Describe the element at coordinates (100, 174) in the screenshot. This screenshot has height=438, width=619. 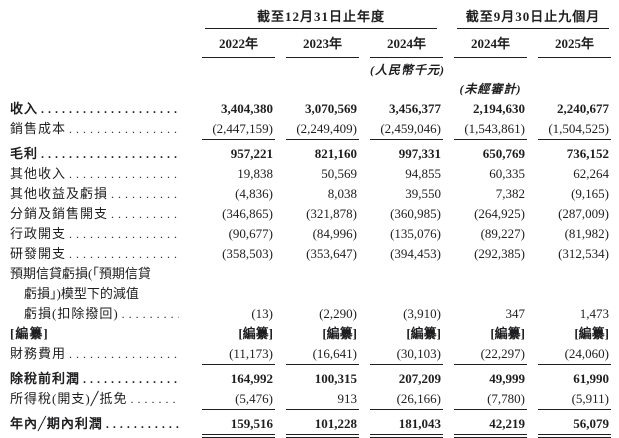
I see `row-label-cell: 其他收入` at that location.